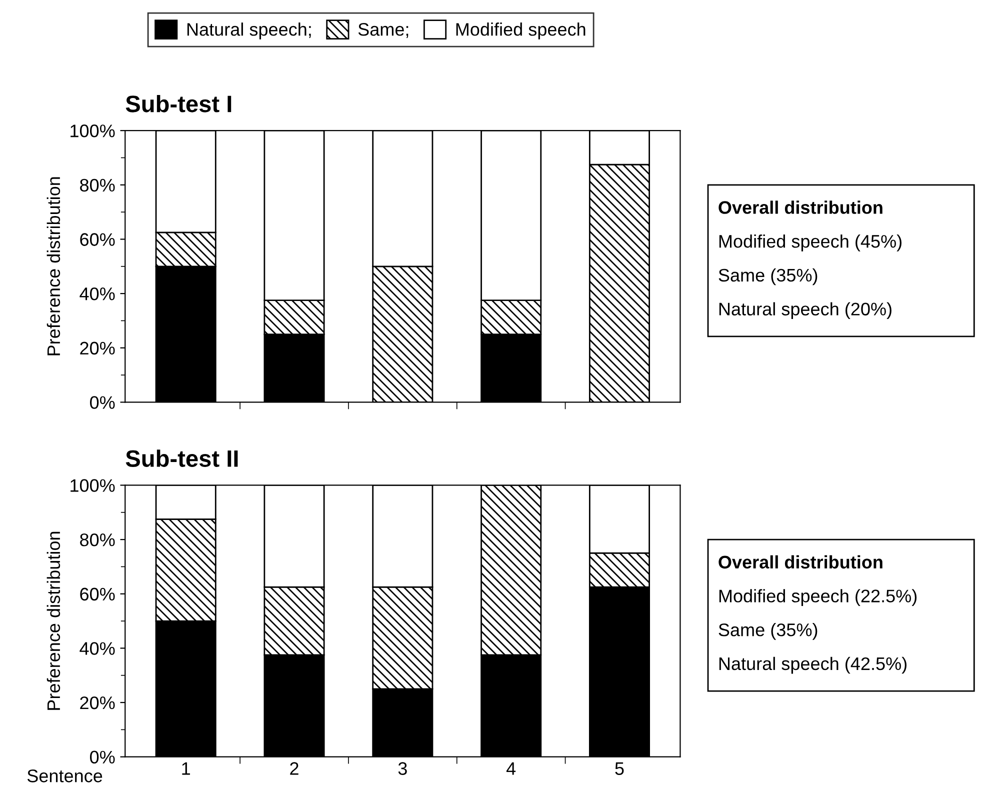 This screenshot has height=806, width=993. Describe the element at coordinates (521, 31) in the screenshot. I see `legend-label: Modified speech` at that location.